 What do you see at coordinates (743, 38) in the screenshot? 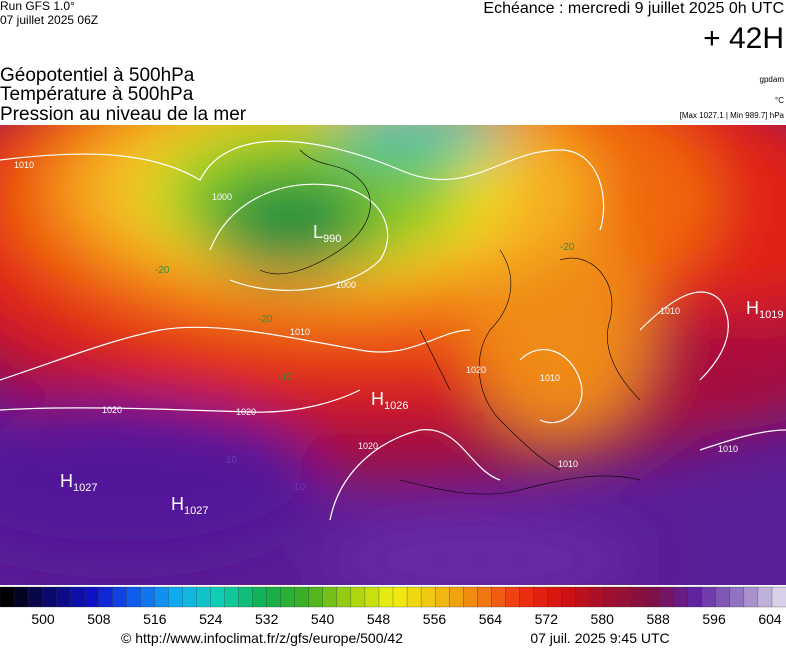
I see `lead-time: + 42H` at bounding box center [743, 38].